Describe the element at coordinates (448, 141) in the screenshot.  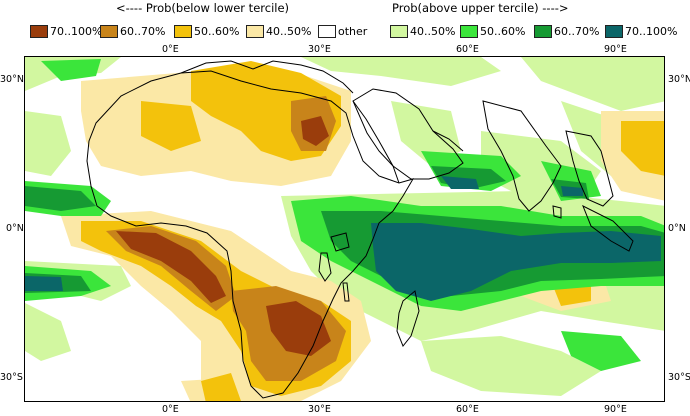
I see `coastline-persian-gulf` at that location.